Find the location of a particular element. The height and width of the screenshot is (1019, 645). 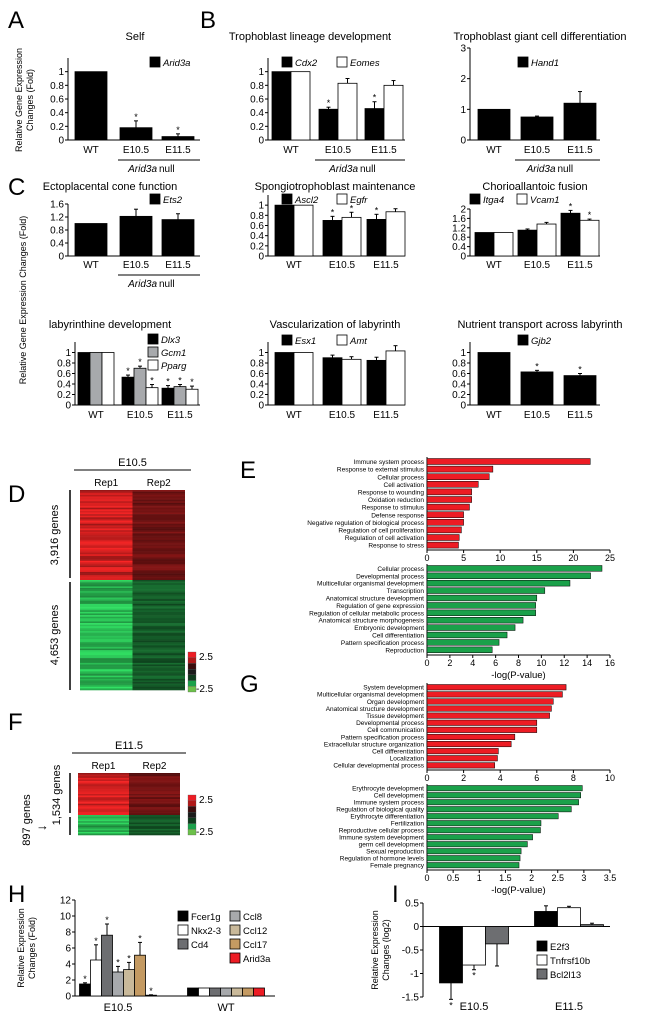

legend-label: Egfr is located at coordinates (359, 200).